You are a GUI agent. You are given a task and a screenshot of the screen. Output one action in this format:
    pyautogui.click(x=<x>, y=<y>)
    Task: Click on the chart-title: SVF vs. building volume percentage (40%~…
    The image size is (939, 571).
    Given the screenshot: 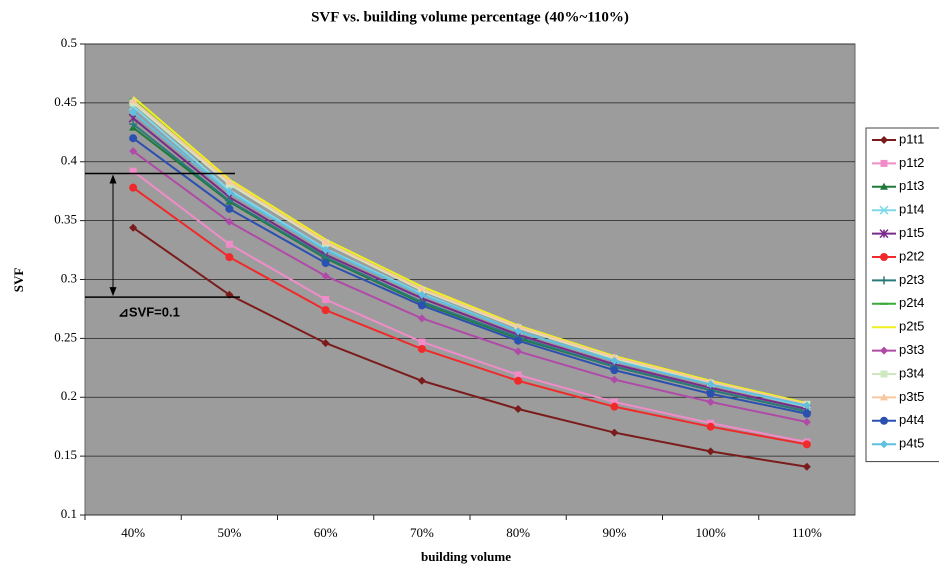 What is the action you would take?
    pyautogui.click(x=470, y=17)
    